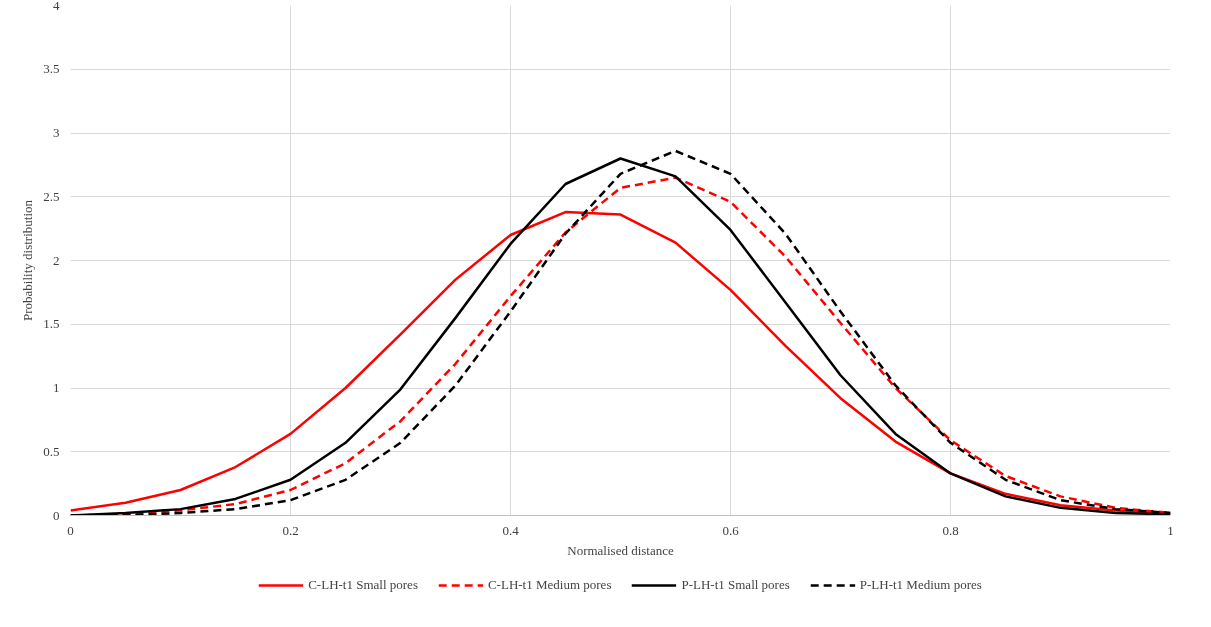 Image resolution: width=1211 pixels, height=627 pixels. Describe the element at coordinates (549, 585) in the screenshot. I see `legend-label: C-LH-t1 Medium pores` at that location.